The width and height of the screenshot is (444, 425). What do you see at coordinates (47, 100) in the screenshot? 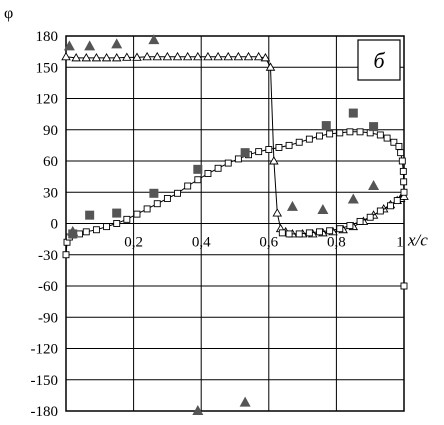
I see `y-tick-label: 120` at bounding box center [47, 100].